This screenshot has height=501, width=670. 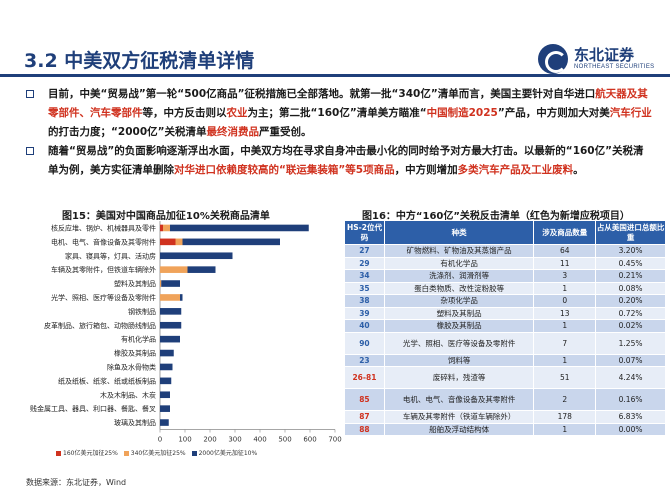 I want to click on company-logo: 东北证券 NORTHEAST SECURITIES, so click(x=602, y=59).